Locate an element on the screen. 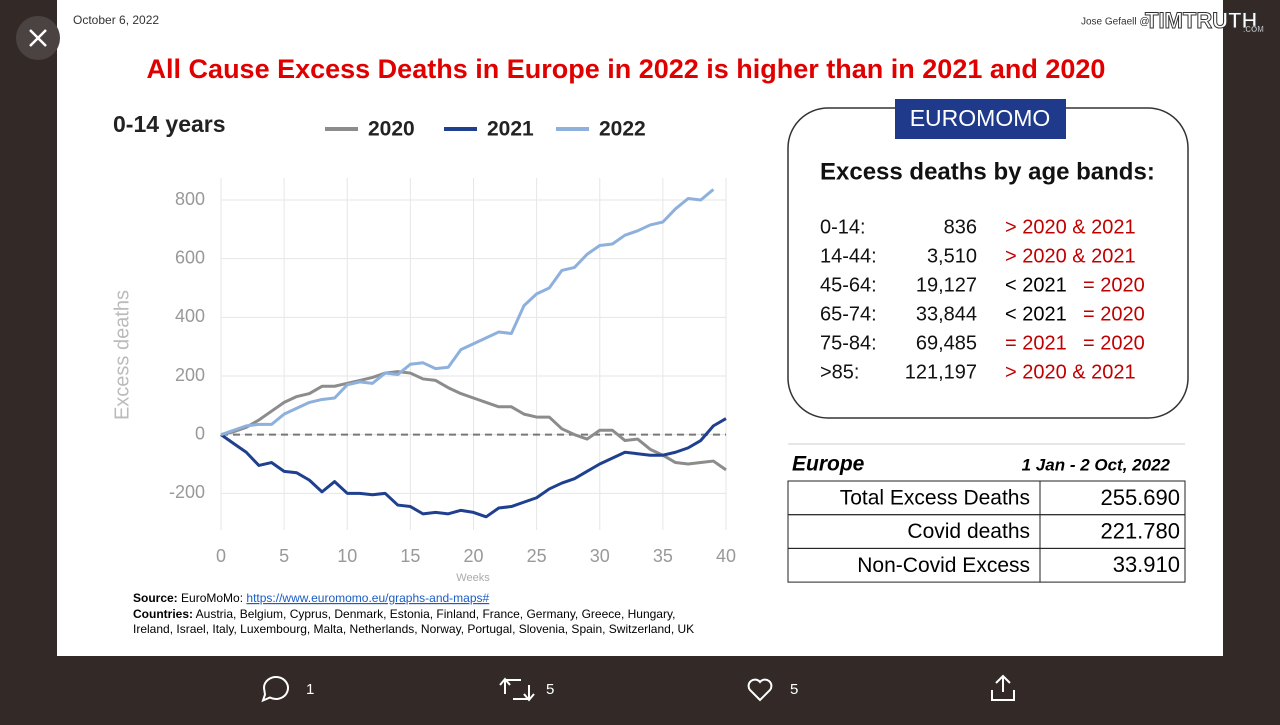 The image size is (1280, 725). table-region: Europe is located at coordinates (828, 464).